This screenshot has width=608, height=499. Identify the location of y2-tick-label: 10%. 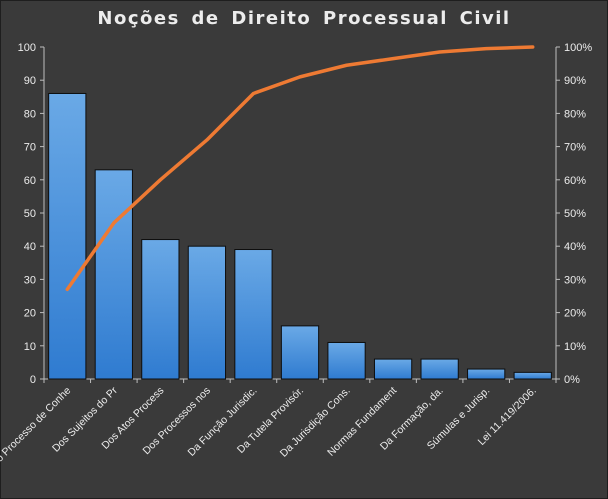
(575, 347).